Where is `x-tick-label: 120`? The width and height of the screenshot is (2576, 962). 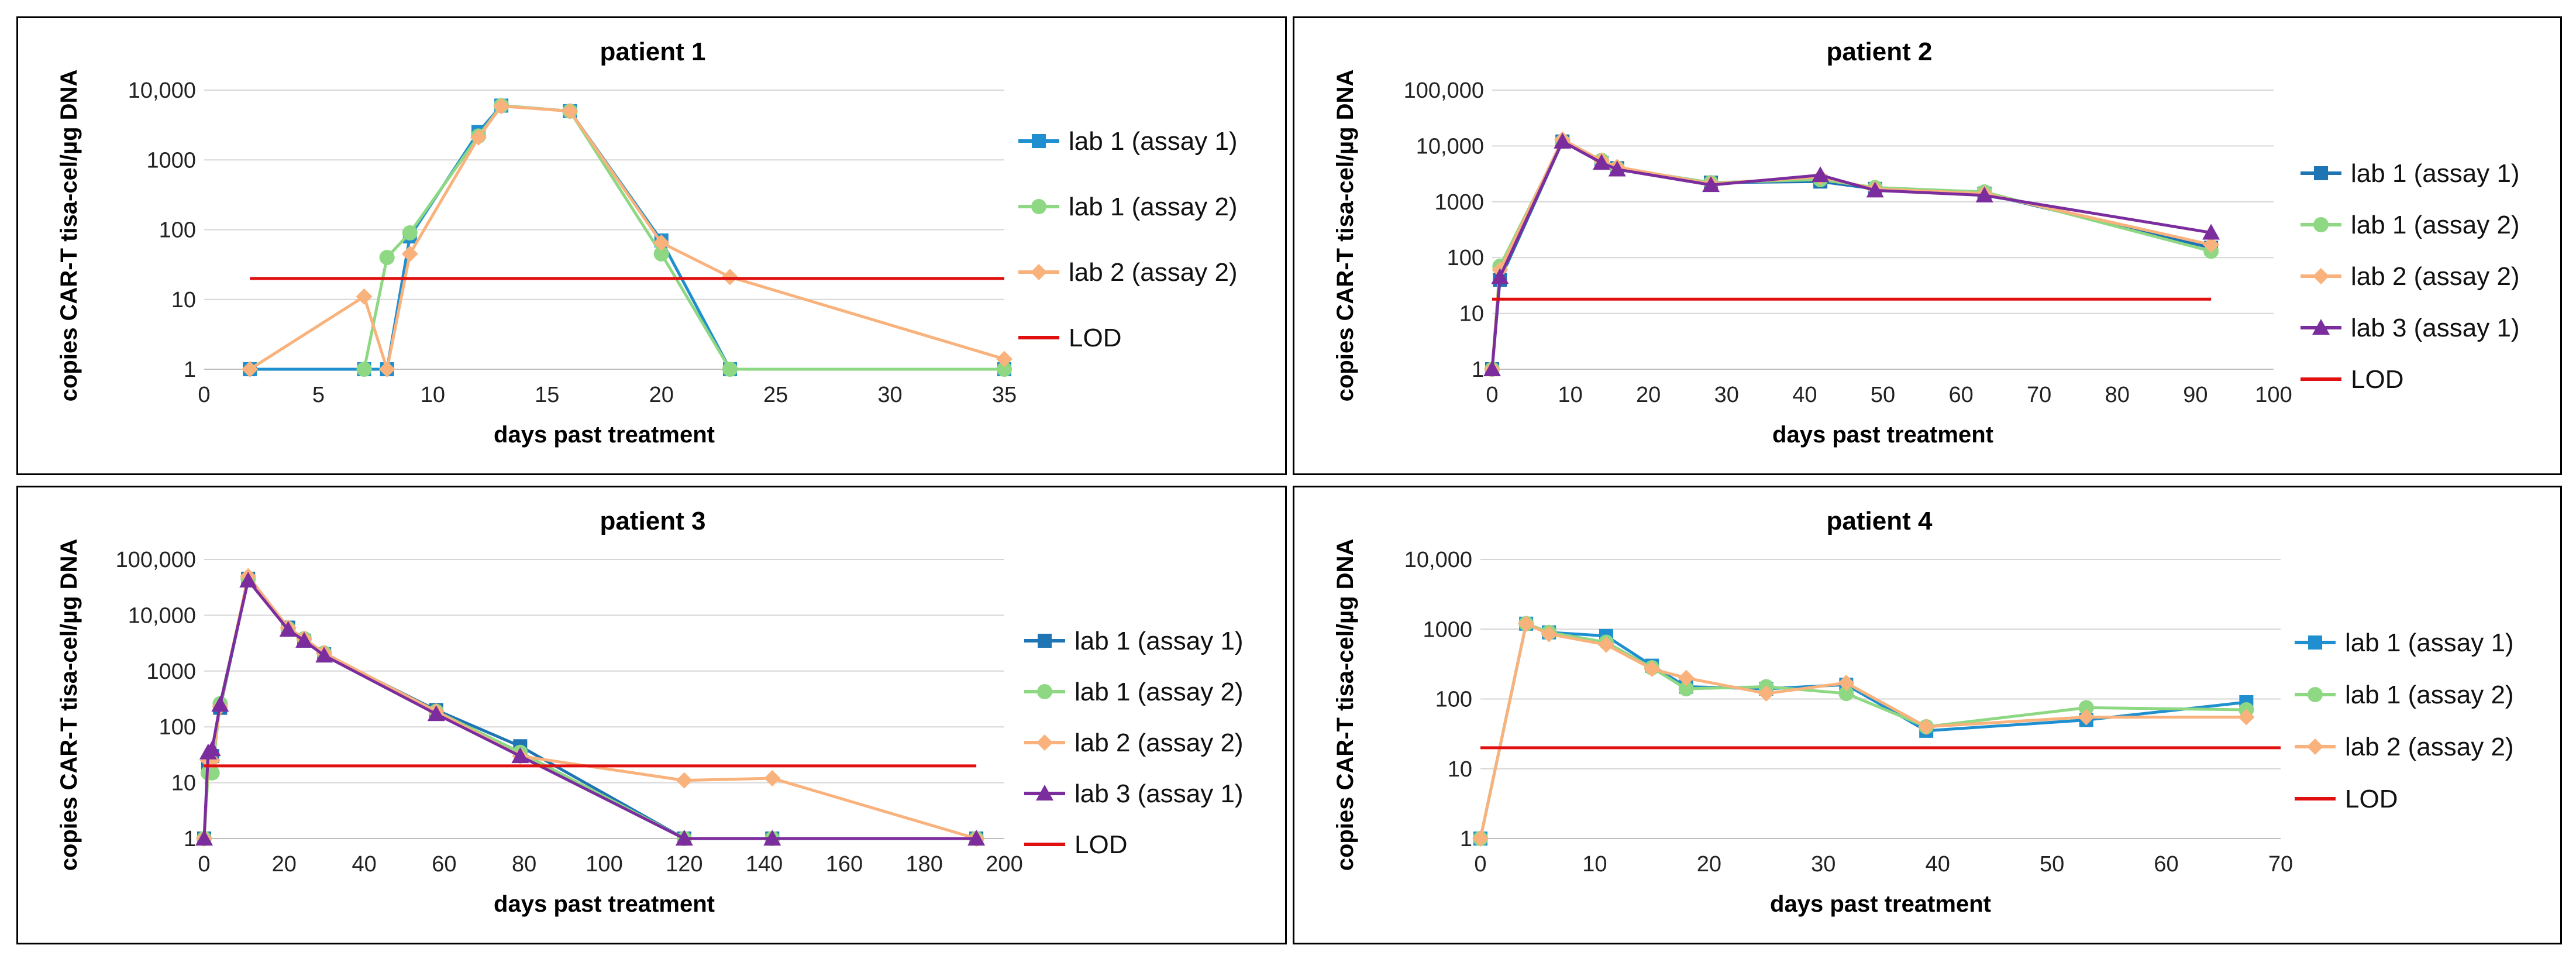
x-tick-label: 120 is located at coordinates (684, 864).